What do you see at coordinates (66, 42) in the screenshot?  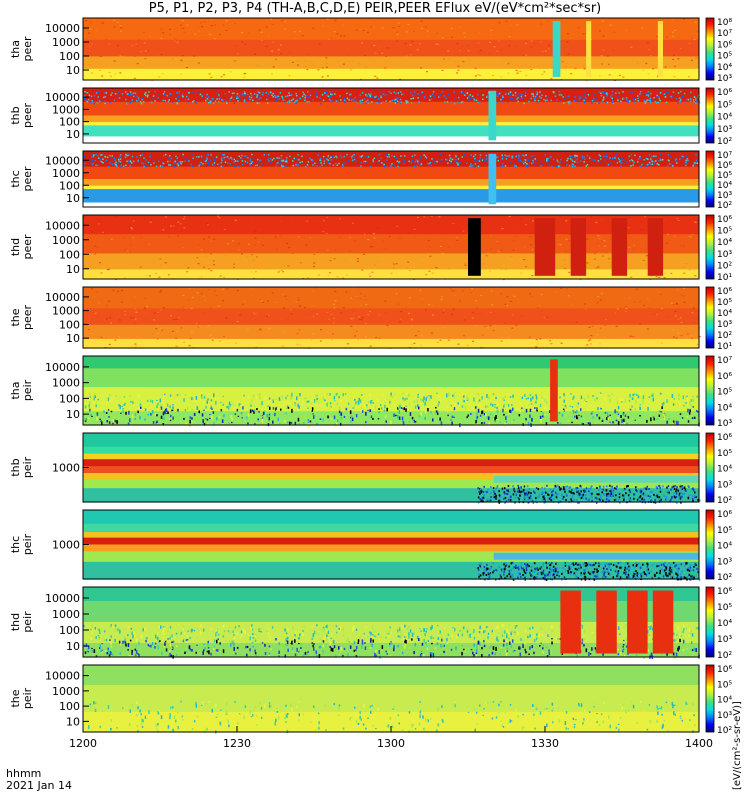 I see `y-tick-label: 1000` at bounding box center [66, 42].